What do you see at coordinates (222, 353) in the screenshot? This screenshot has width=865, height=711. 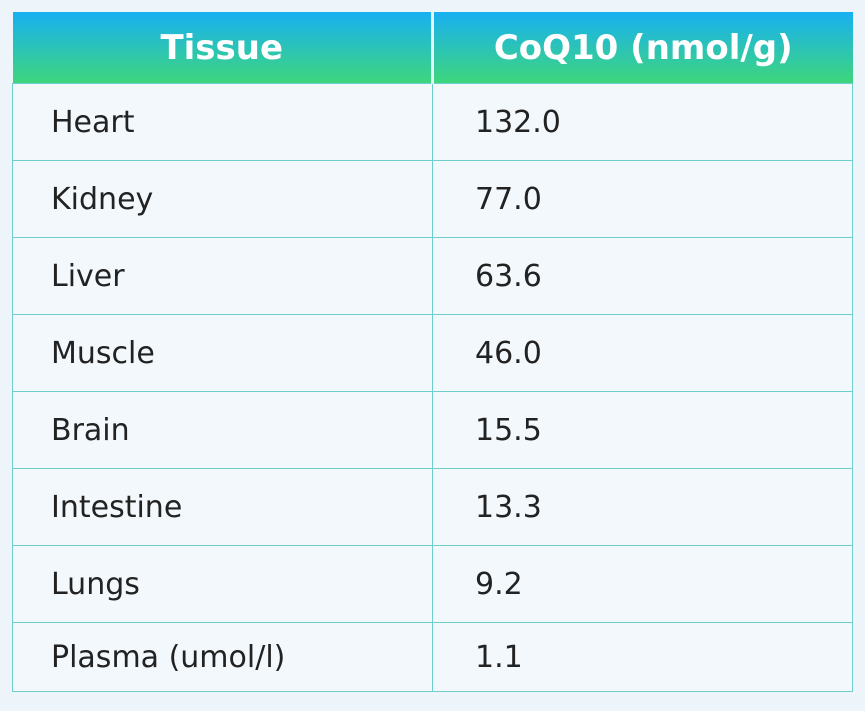 I see `tissue-cell: Muscle` at bounding box center [222, 353].